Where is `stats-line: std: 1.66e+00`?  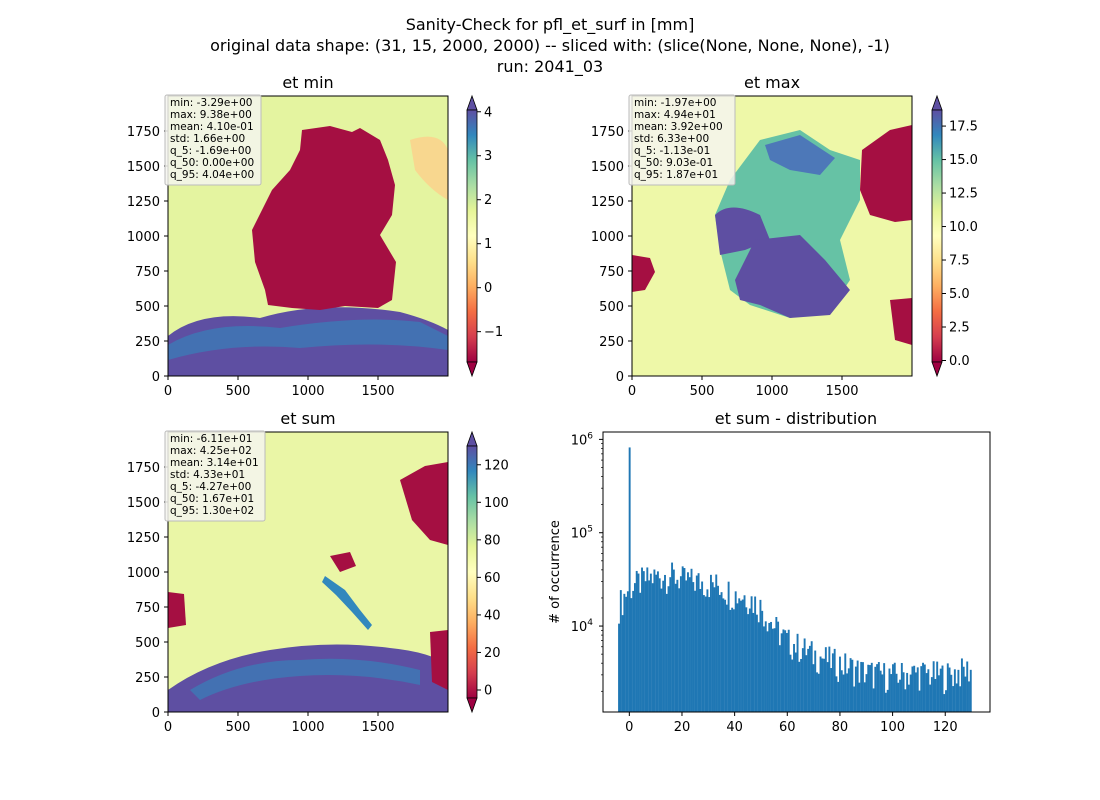 stats-line: std: 1.66e+00 is located at coordinates (207, 139).